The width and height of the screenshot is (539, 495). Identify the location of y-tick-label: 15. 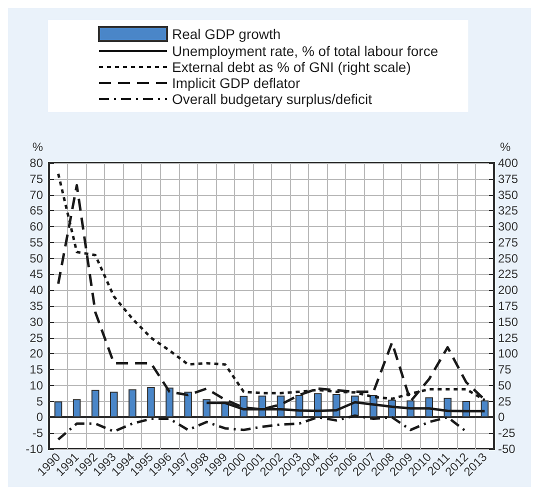
(37, 369).